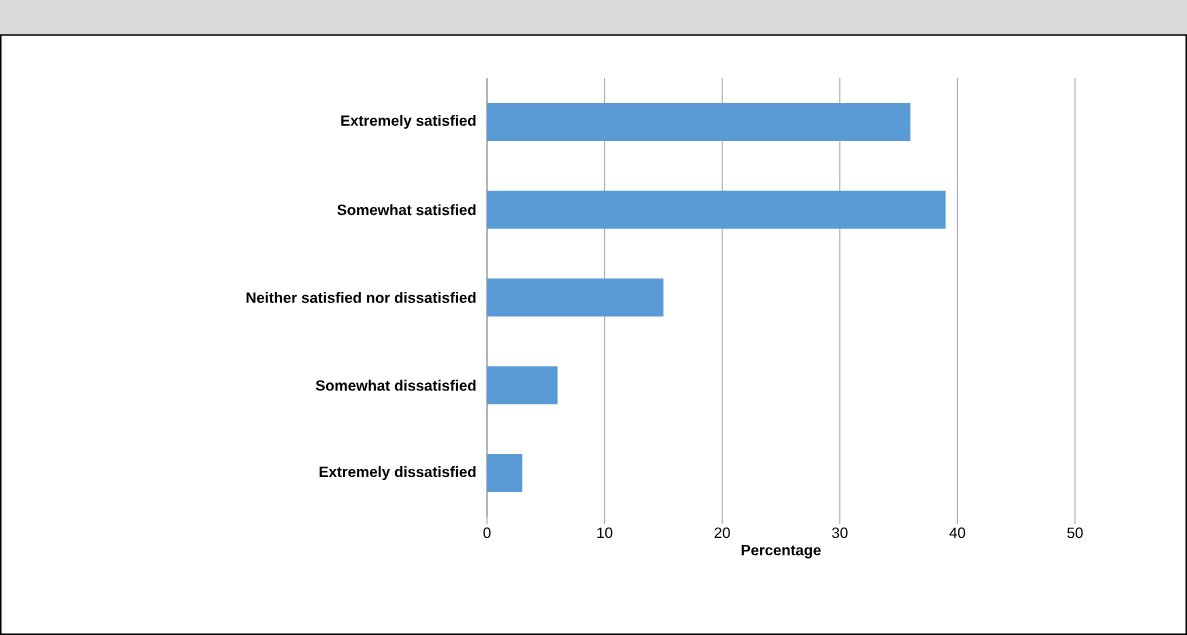  What do you see at coordinates (395, 385) in the screenshot?
I see `y-tick-label: Somewhat dissatisfied` at bounding box center [395, 385].